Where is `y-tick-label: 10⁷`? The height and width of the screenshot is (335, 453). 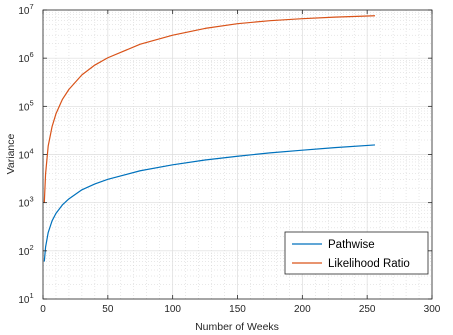
y-tick-label: 10⁷ is located at coordinates (25, 9).